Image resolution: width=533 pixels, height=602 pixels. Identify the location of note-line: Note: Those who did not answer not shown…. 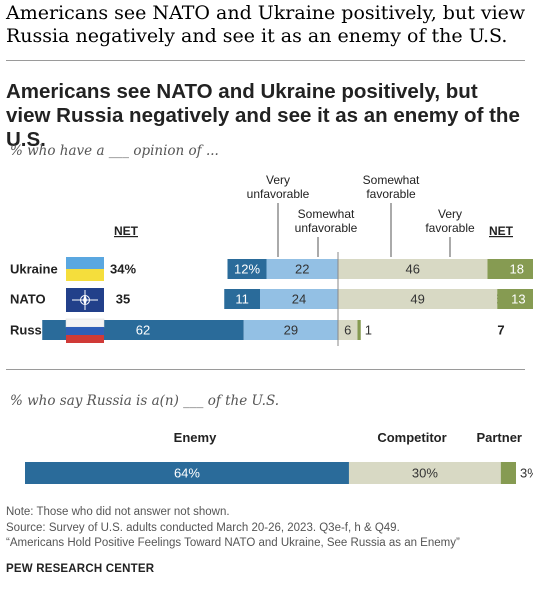
(118, 512).